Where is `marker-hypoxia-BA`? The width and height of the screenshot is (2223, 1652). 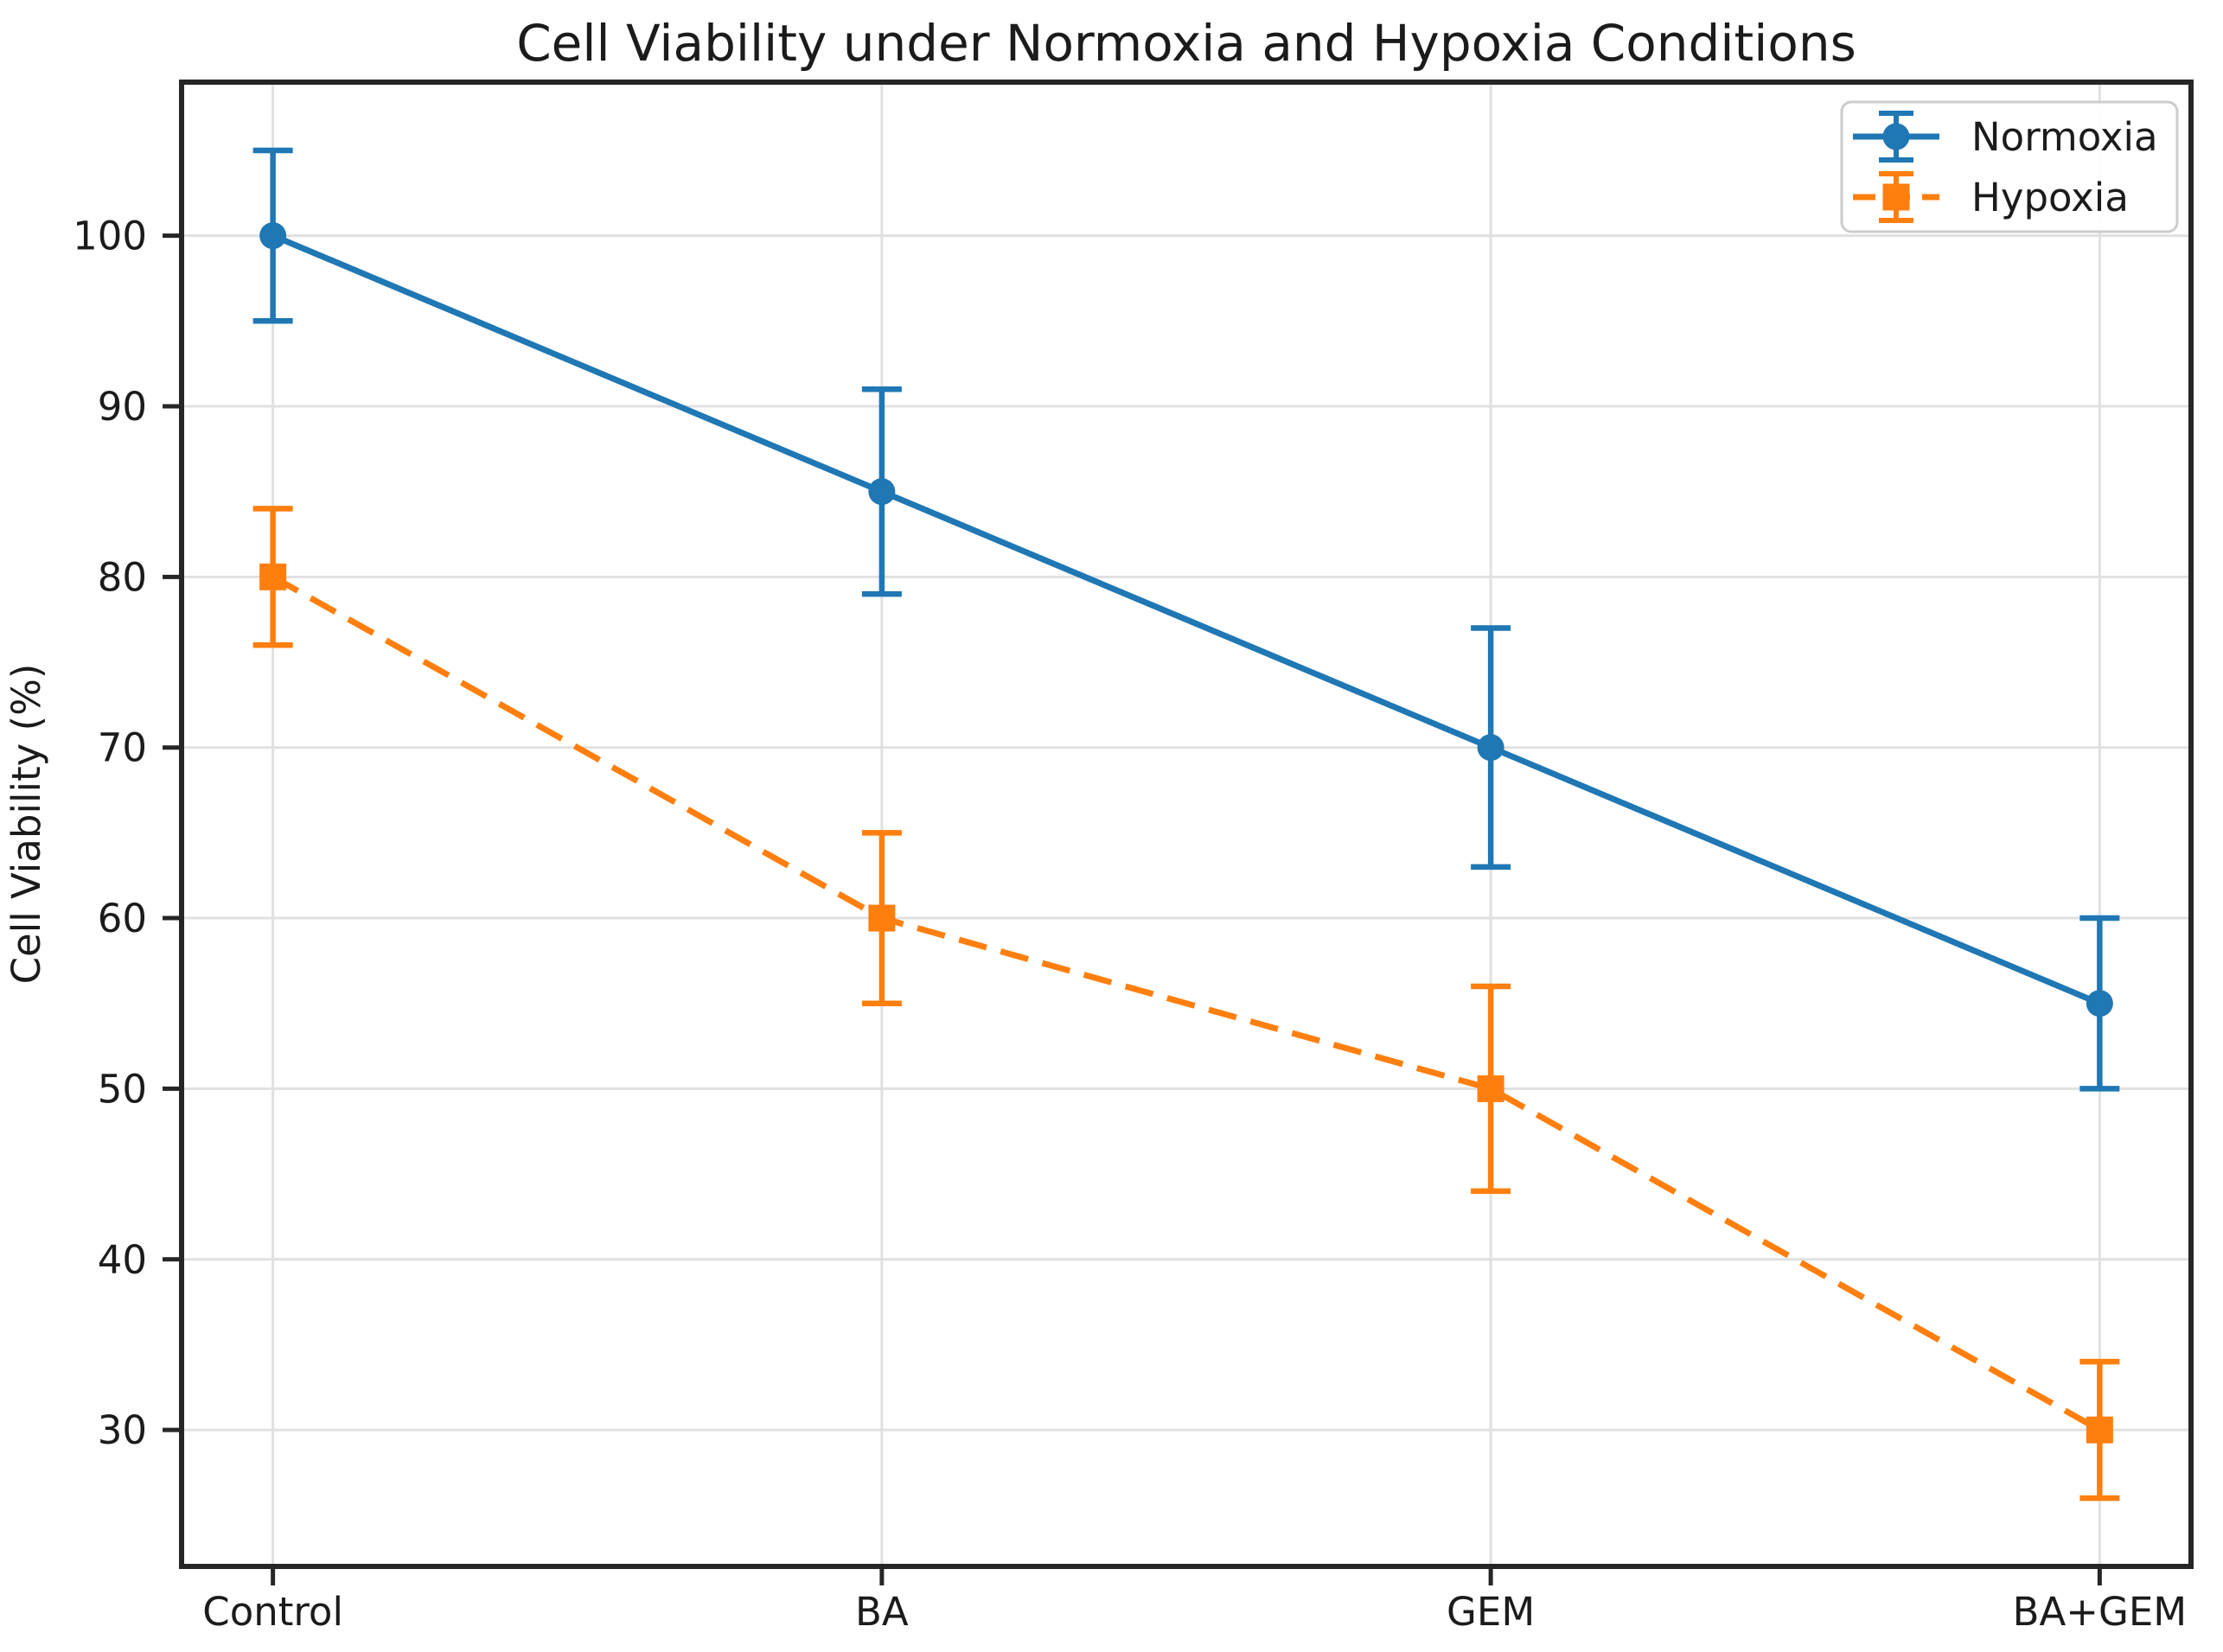
marker-hypoxia-BA is located at coordinates (882, 918).